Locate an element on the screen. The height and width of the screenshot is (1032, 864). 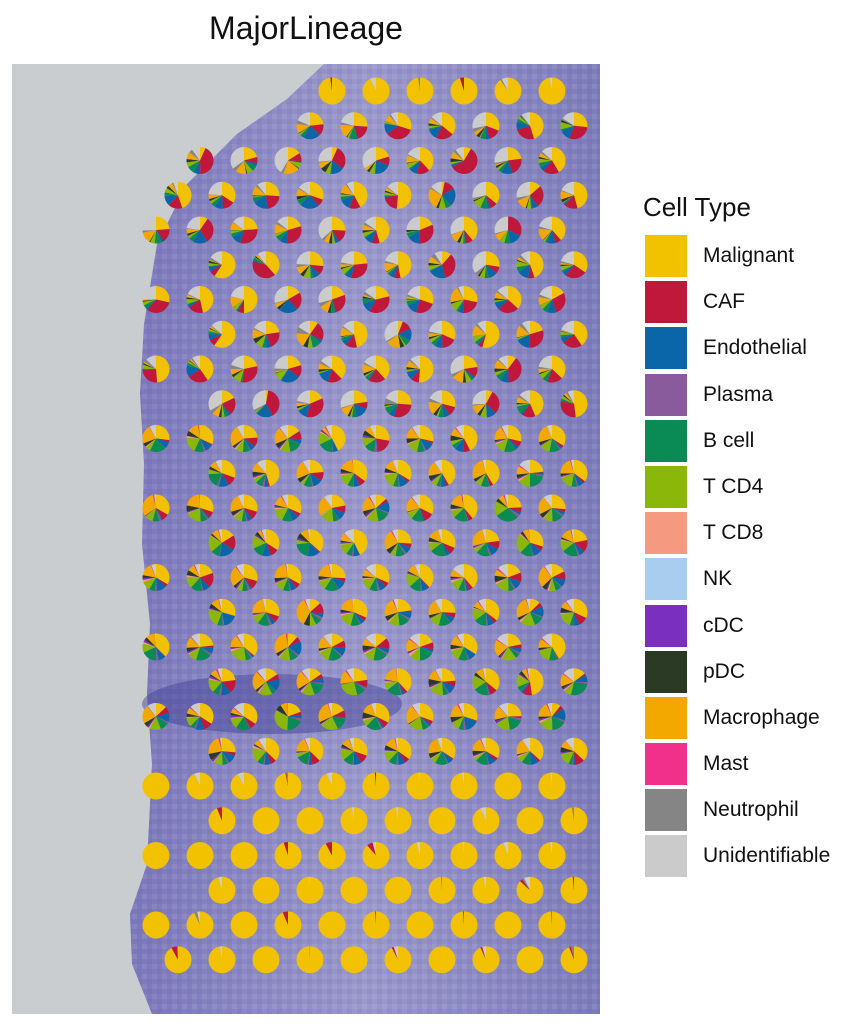
legend-swatch is located at coordinates (666, 302).